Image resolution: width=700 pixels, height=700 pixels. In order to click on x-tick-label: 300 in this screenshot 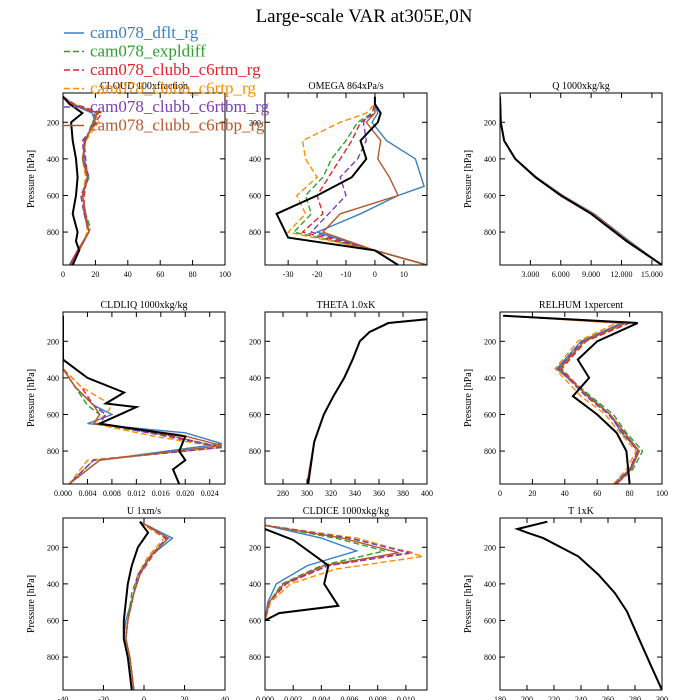, I will do `click(662, 697)`.